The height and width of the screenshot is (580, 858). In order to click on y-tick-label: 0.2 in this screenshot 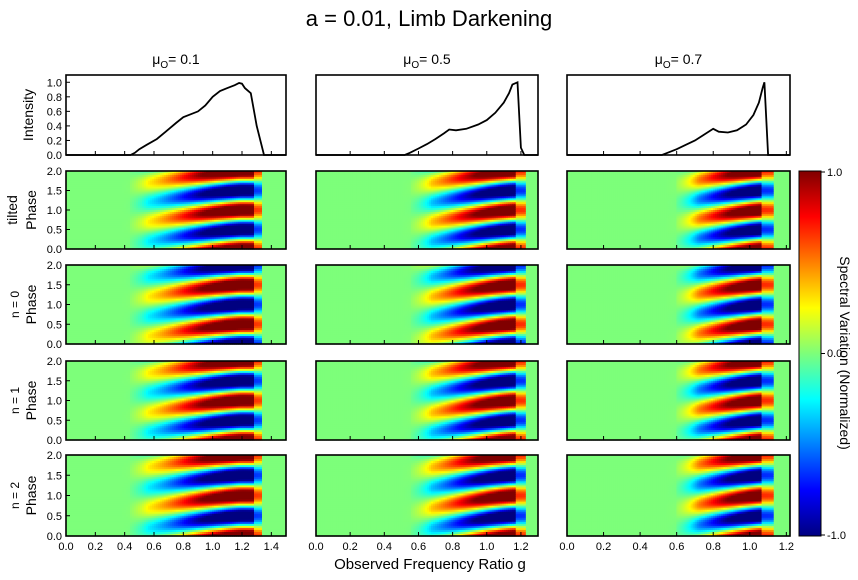, I will do `click(54, 141)`.